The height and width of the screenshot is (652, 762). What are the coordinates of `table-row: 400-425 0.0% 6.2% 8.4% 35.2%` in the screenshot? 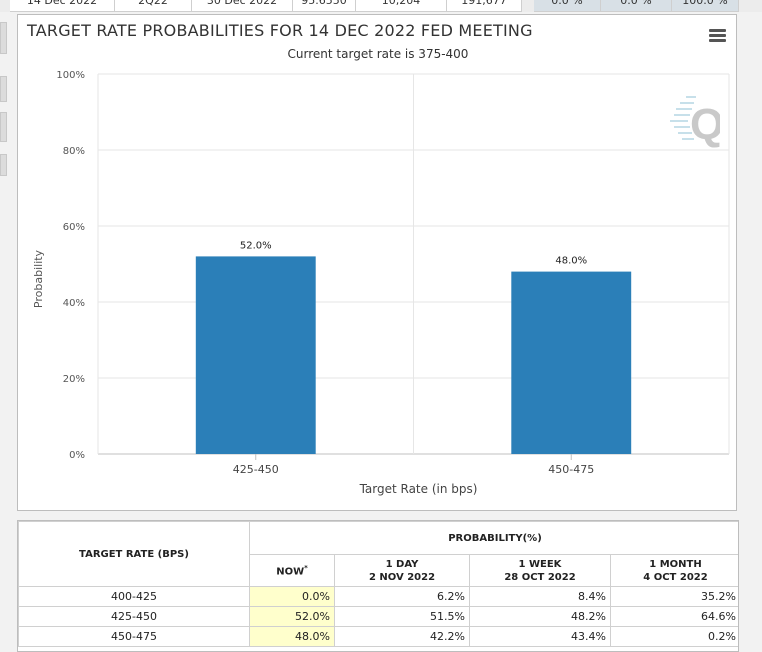 It's located at (378, 596).